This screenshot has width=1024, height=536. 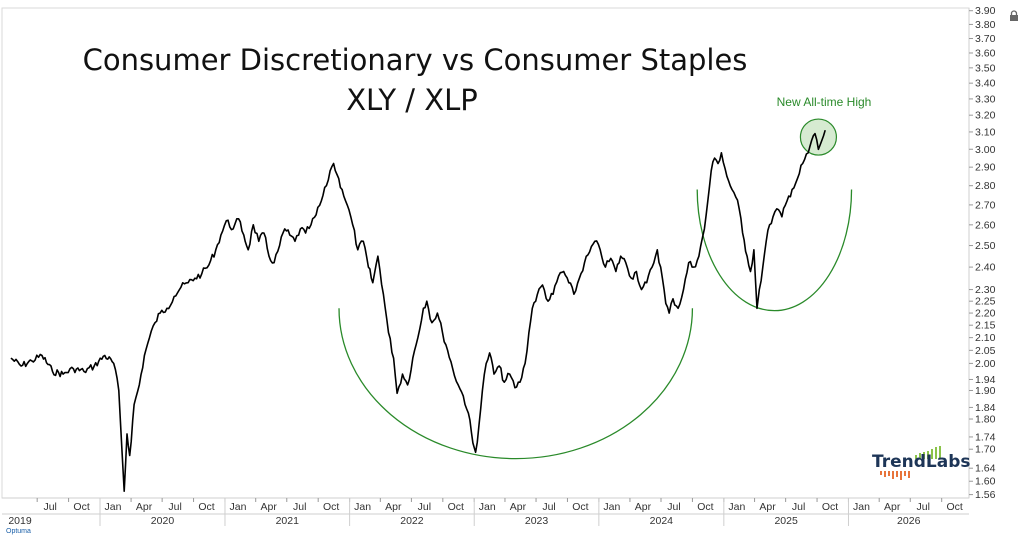 I want to click on y-tick-label: 2.25, so click(x=985, y=302).